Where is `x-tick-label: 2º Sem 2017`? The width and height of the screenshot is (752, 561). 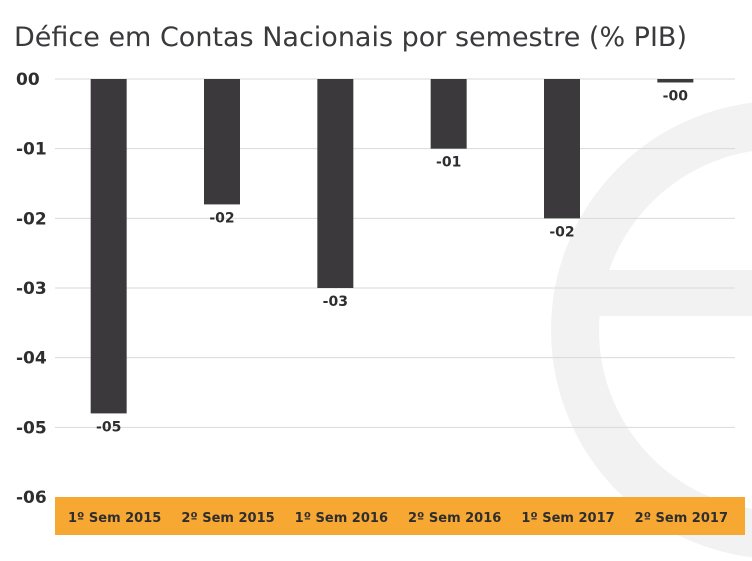 x-tick-label: 2º Sem 2017 is located at coordinates (681, 518).